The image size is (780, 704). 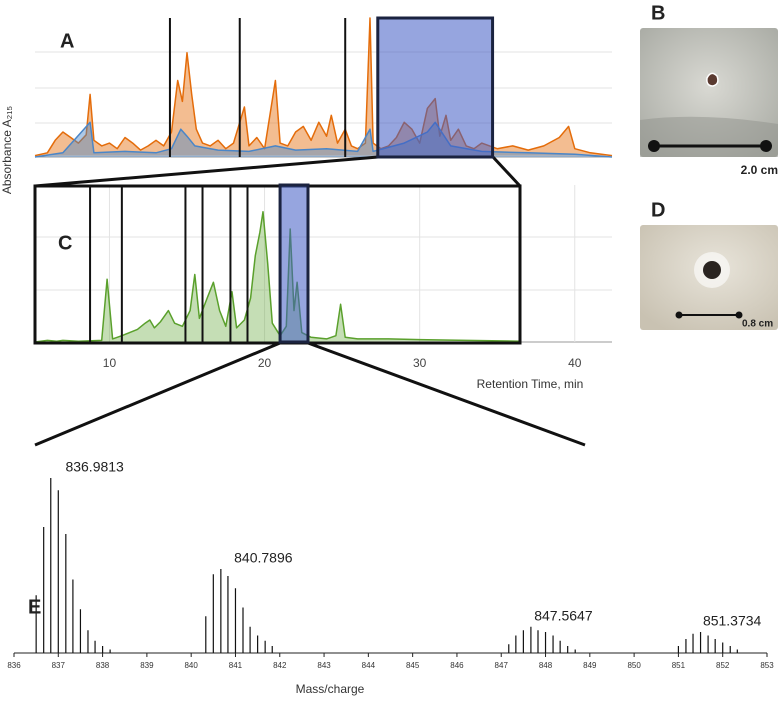 I want to click on scale-label: 2.0 cm, so click(x=759, y=170).